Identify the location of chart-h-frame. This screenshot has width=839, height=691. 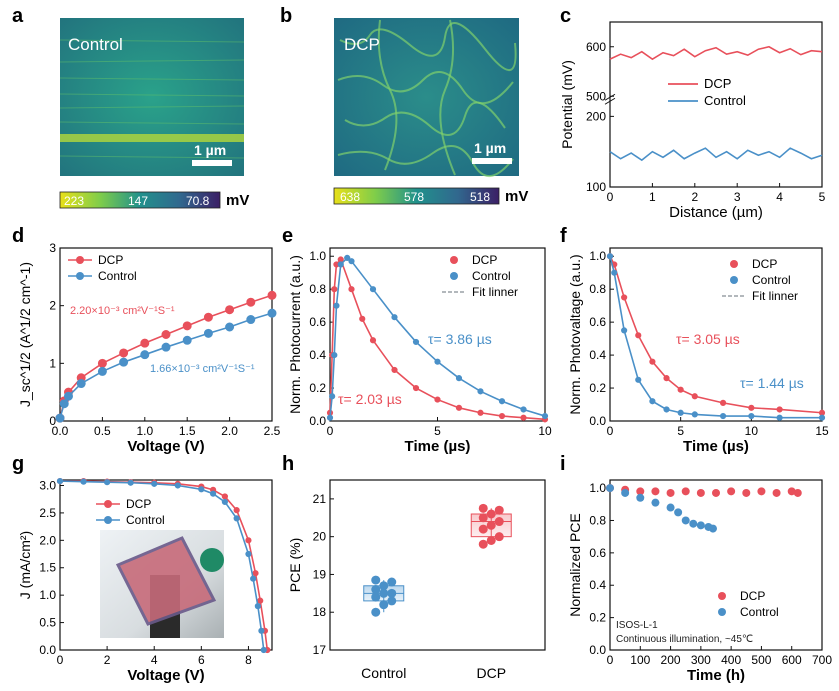
(437, 565).